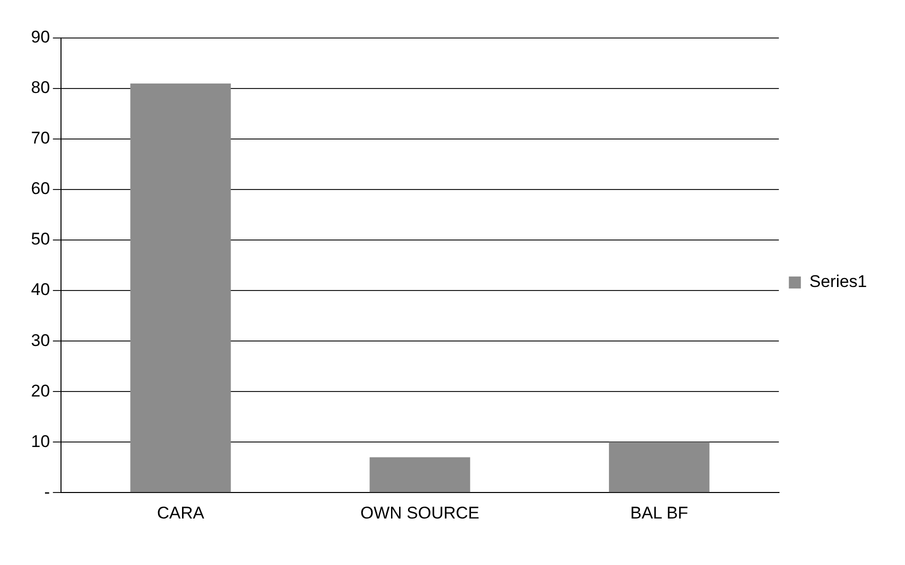  What do you see at coordinates (47, 492) in the screenshot?
I see `y-tick-label: -` at bounding box center [47, 492].